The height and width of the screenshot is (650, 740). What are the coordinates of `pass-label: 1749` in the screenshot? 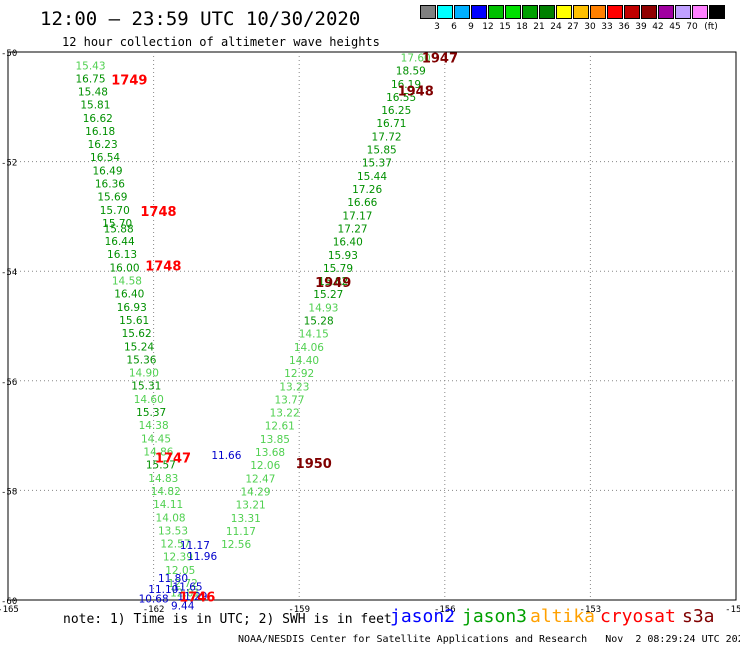 It's located at (129, 80).